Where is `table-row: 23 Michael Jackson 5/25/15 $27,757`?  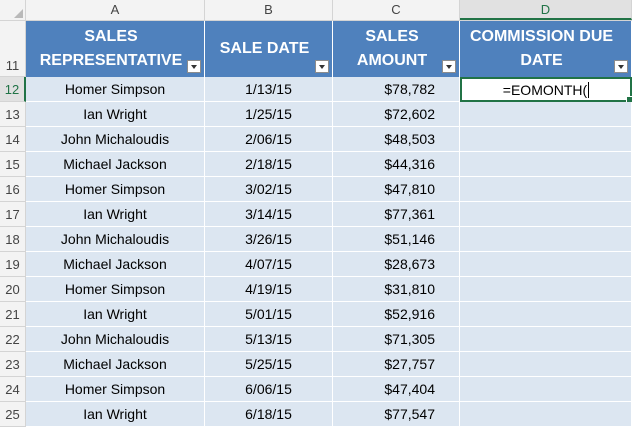 table-row: 23 Michael Jackson 5/25/15 $27,757 is located at coordinates (316, 364).